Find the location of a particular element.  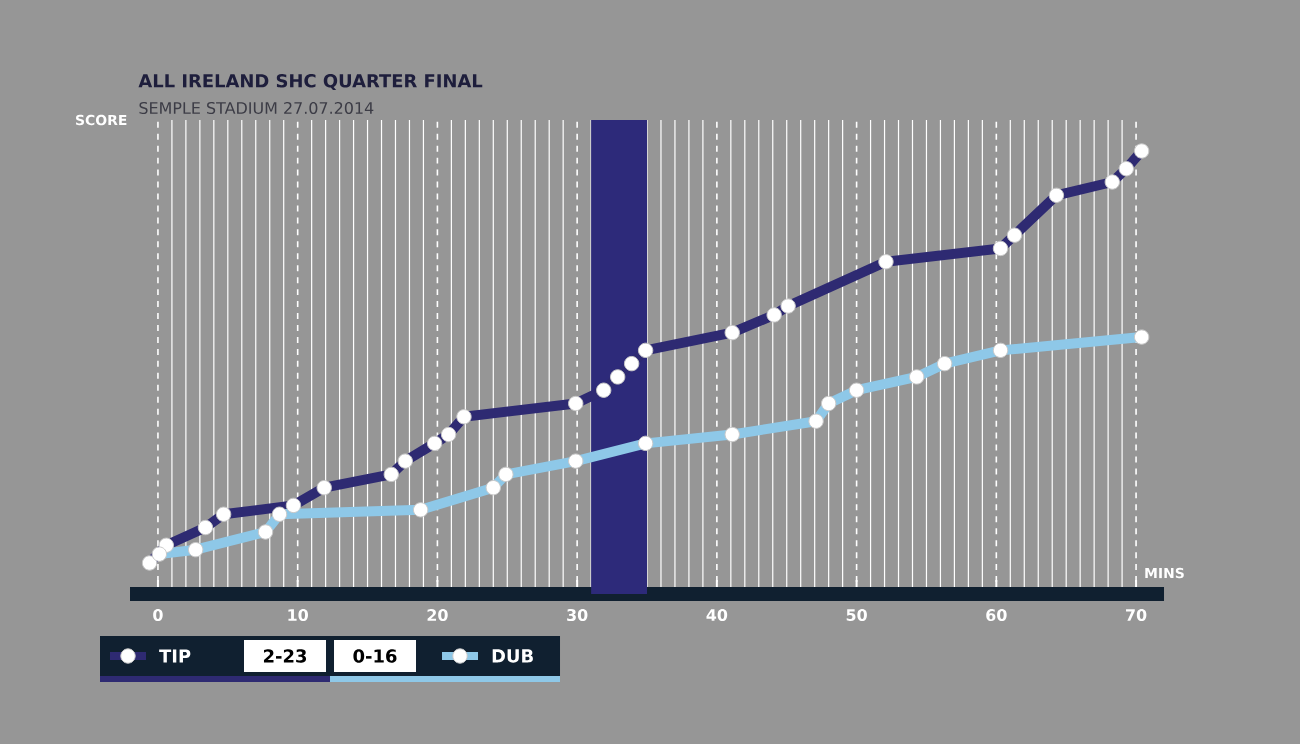

text: 2-23 is located at coordinates (285, 656).